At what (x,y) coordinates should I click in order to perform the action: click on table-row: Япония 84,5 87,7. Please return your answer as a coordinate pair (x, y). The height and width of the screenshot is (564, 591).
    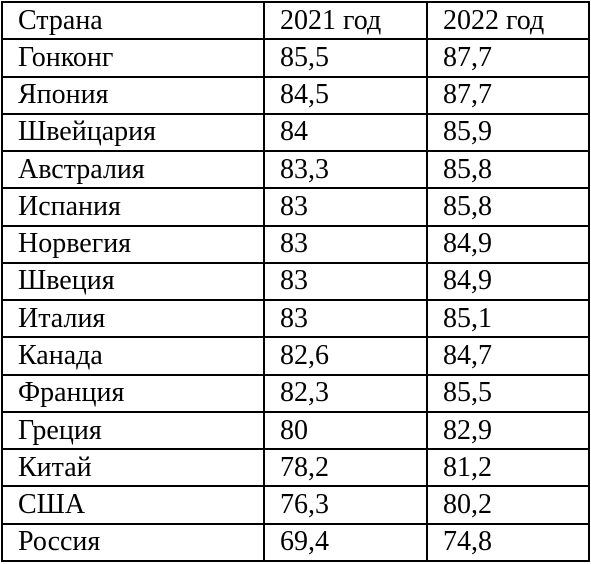
    Looking at the image, I should click on (295, 95).